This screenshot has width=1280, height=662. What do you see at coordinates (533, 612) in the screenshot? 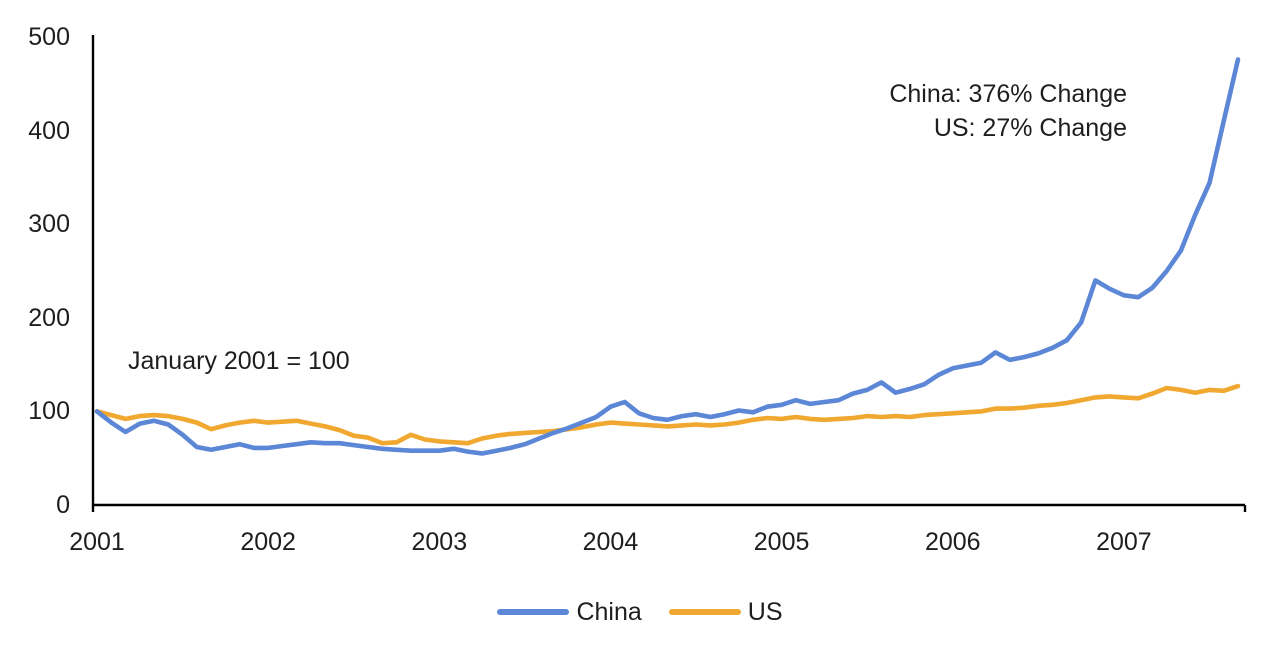
I see `legend-swatch-china-icon` at bounding box center [533, 612].